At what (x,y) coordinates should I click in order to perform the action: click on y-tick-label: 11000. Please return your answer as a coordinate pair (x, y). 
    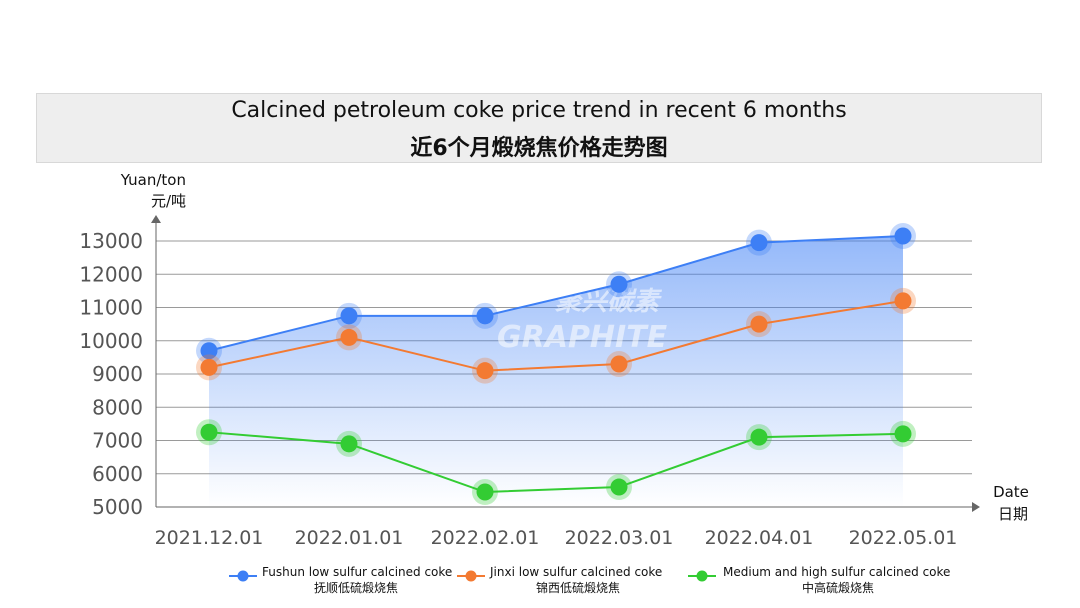
    Looking at the image, I should click on (111, 308).